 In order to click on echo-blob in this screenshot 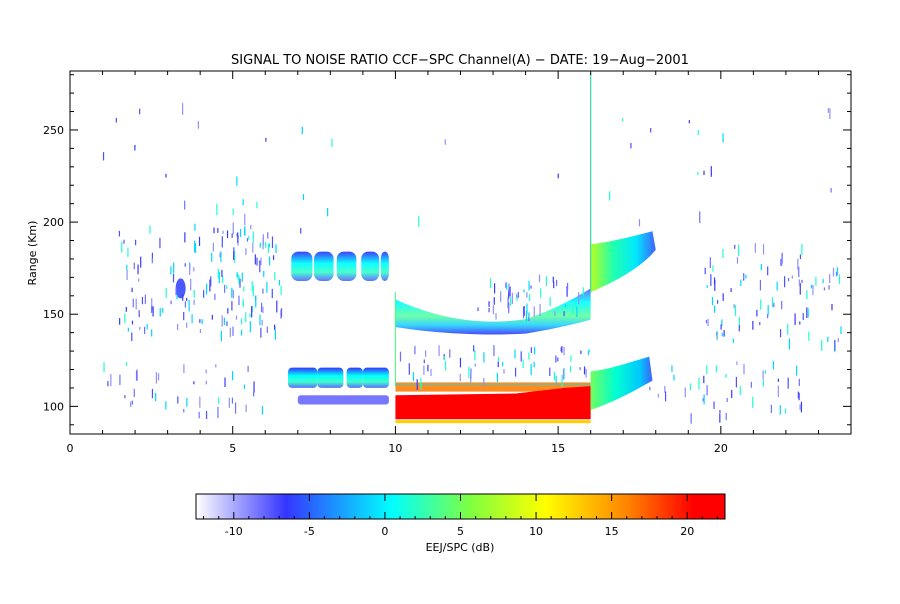, I will do `click(384, 266)`.